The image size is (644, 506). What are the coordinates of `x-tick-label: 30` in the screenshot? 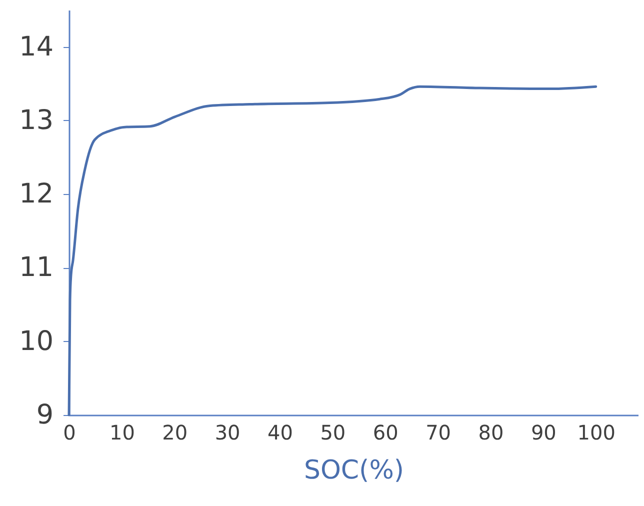 It's located at (227, 432).